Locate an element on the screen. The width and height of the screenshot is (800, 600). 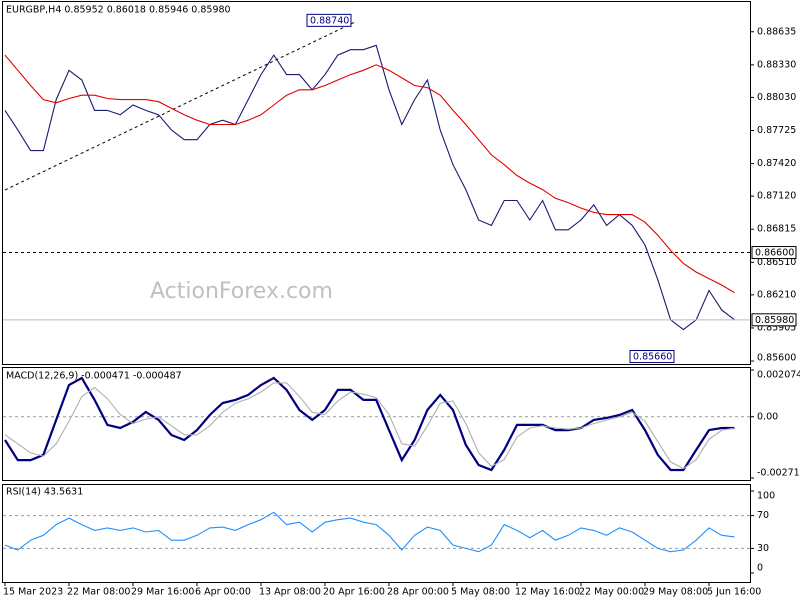
axis-price-label: 0.86600 is located at coordinates (774, 253).